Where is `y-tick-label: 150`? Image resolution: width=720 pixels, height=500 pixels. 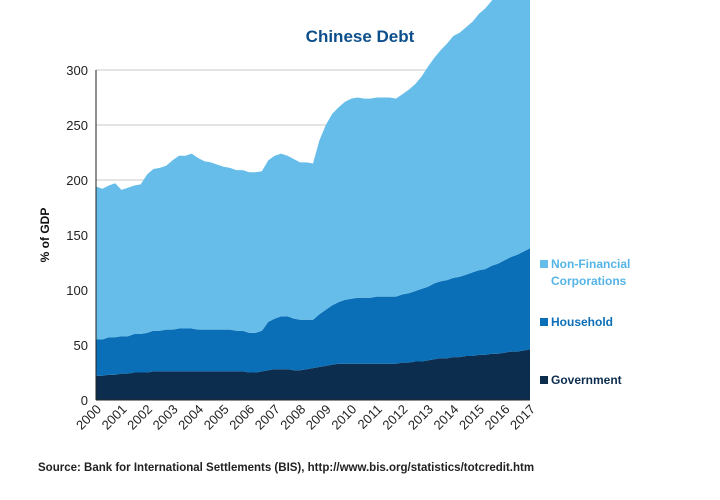
y-tick-label: 150 is located at coordinates (77, 235).